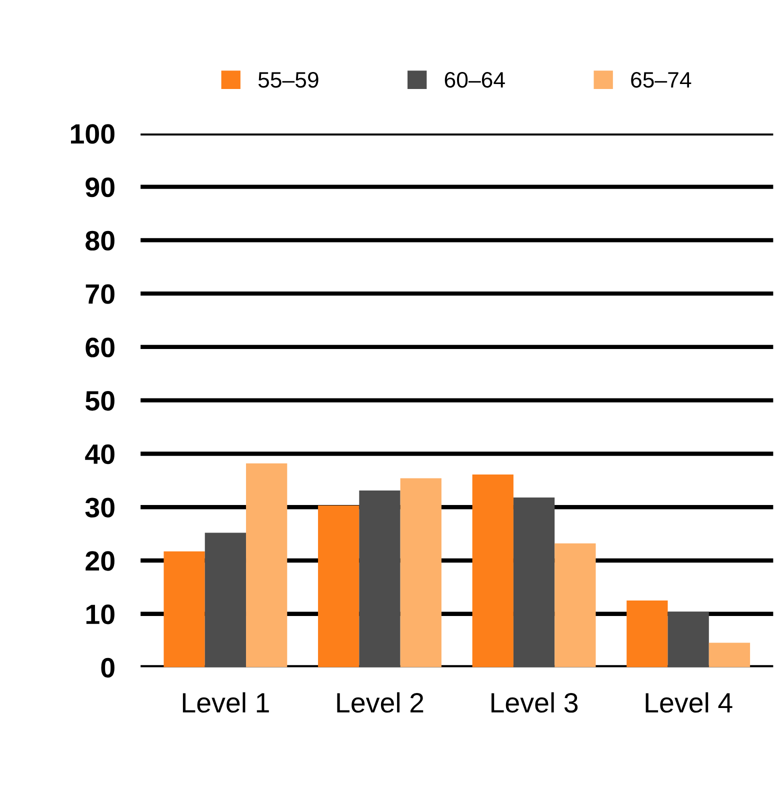 The image size is (781, 785). I want to click on legend-label: 65–74, so click(661, 80).